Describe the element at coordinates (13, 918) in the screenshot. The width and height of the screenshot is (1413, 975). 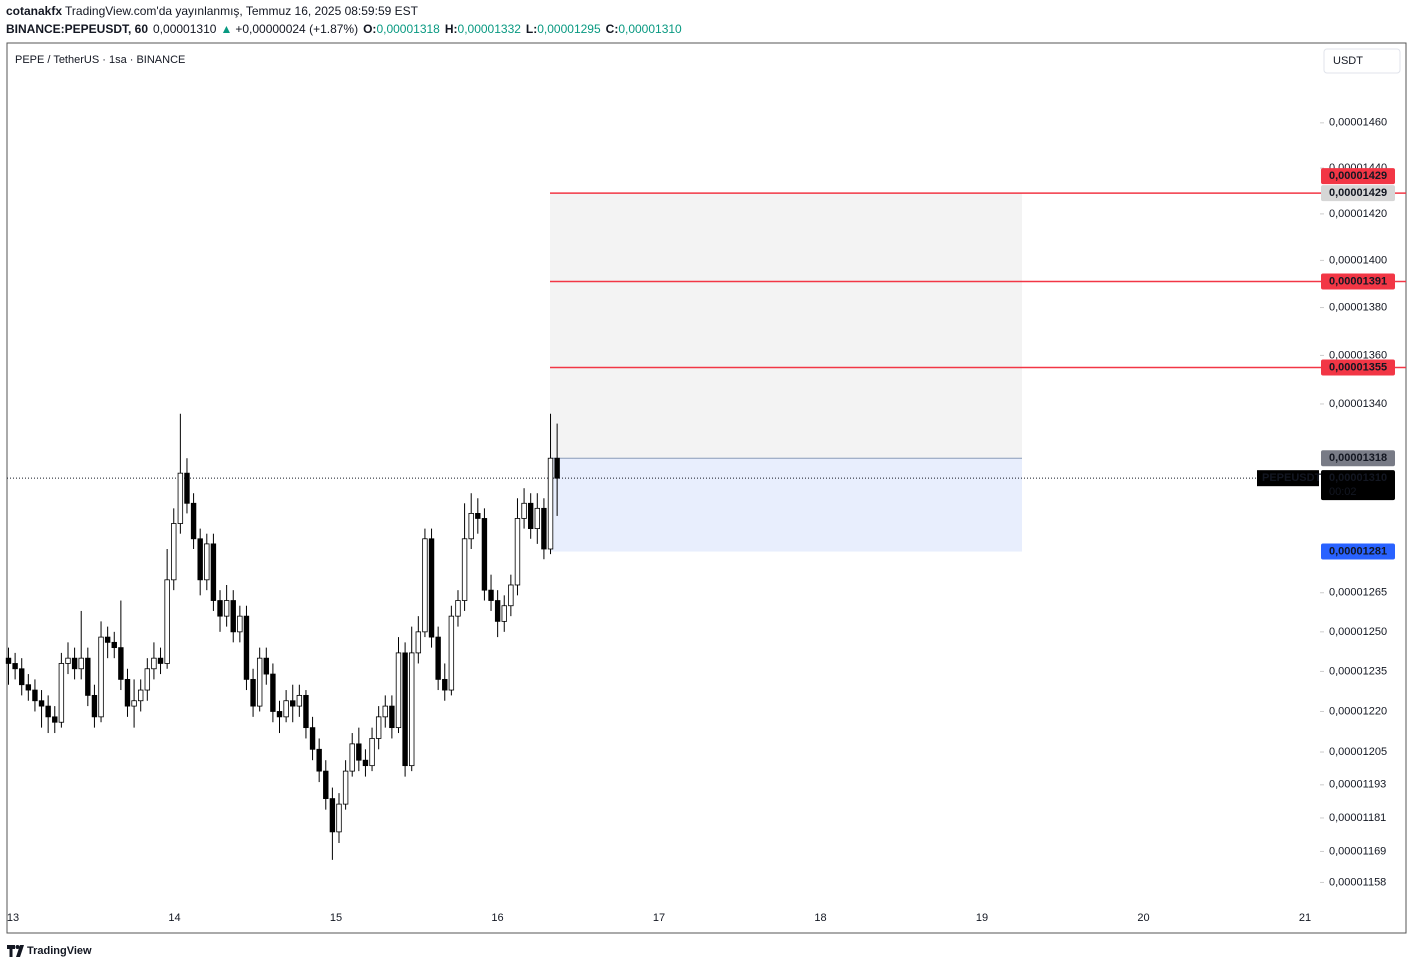
I see `x-tick-label: 13` at that location.